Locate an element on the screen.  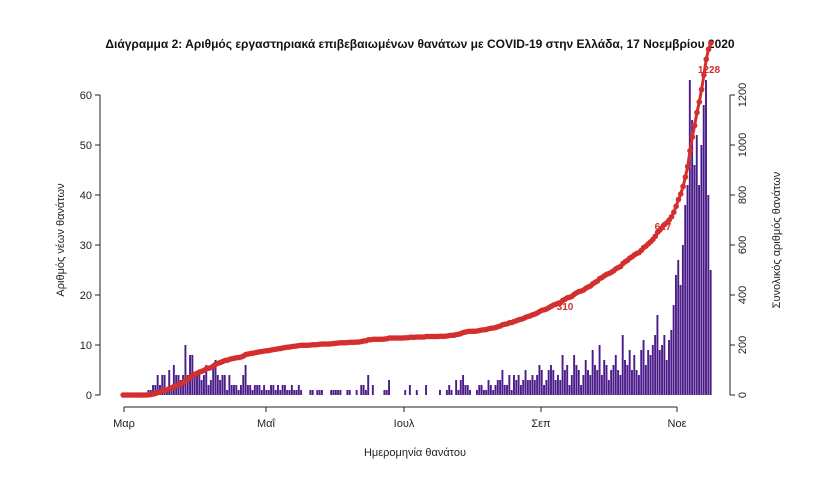
y-tick-label: 60 is located at coordinates (86, 96).